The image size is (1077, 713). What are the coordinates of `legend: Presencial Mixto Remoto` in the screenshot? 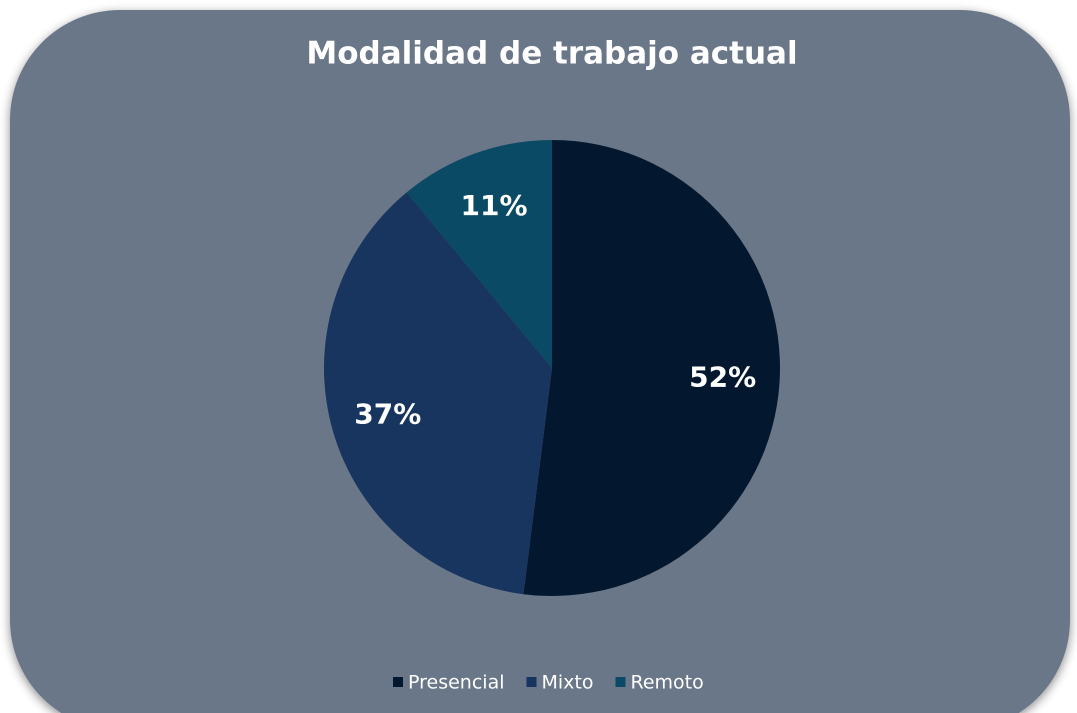 It's located at (548, 683).